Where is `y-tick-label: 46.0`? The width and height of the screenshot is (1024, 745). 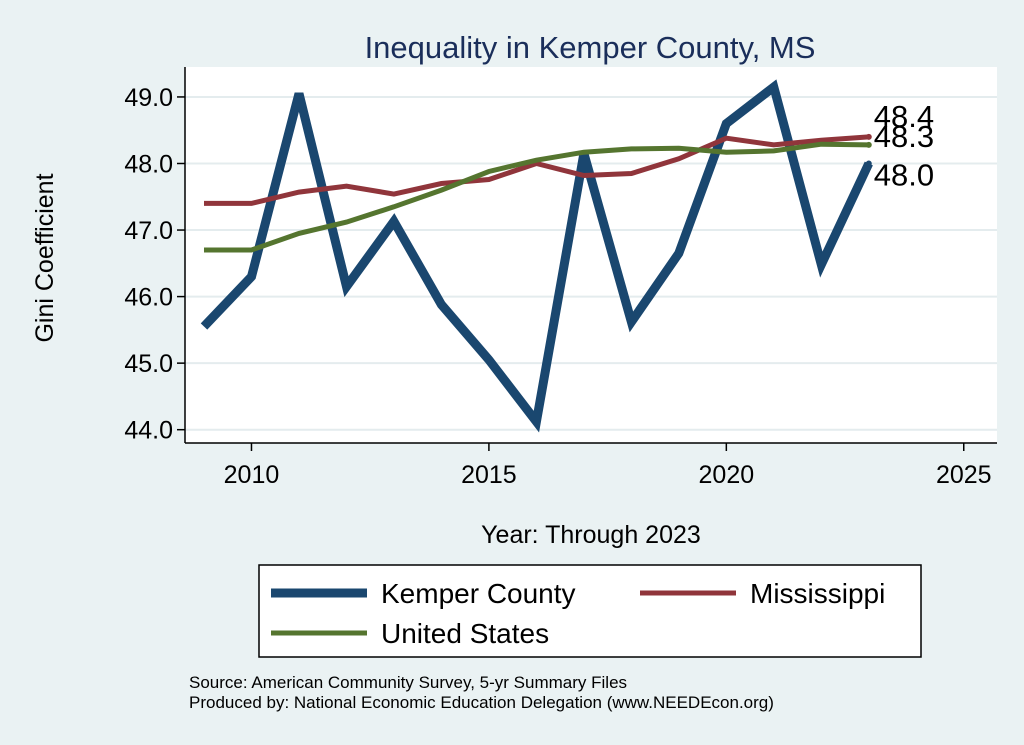
y-tick-label: 46.0 is located at coordinates (148, 298).